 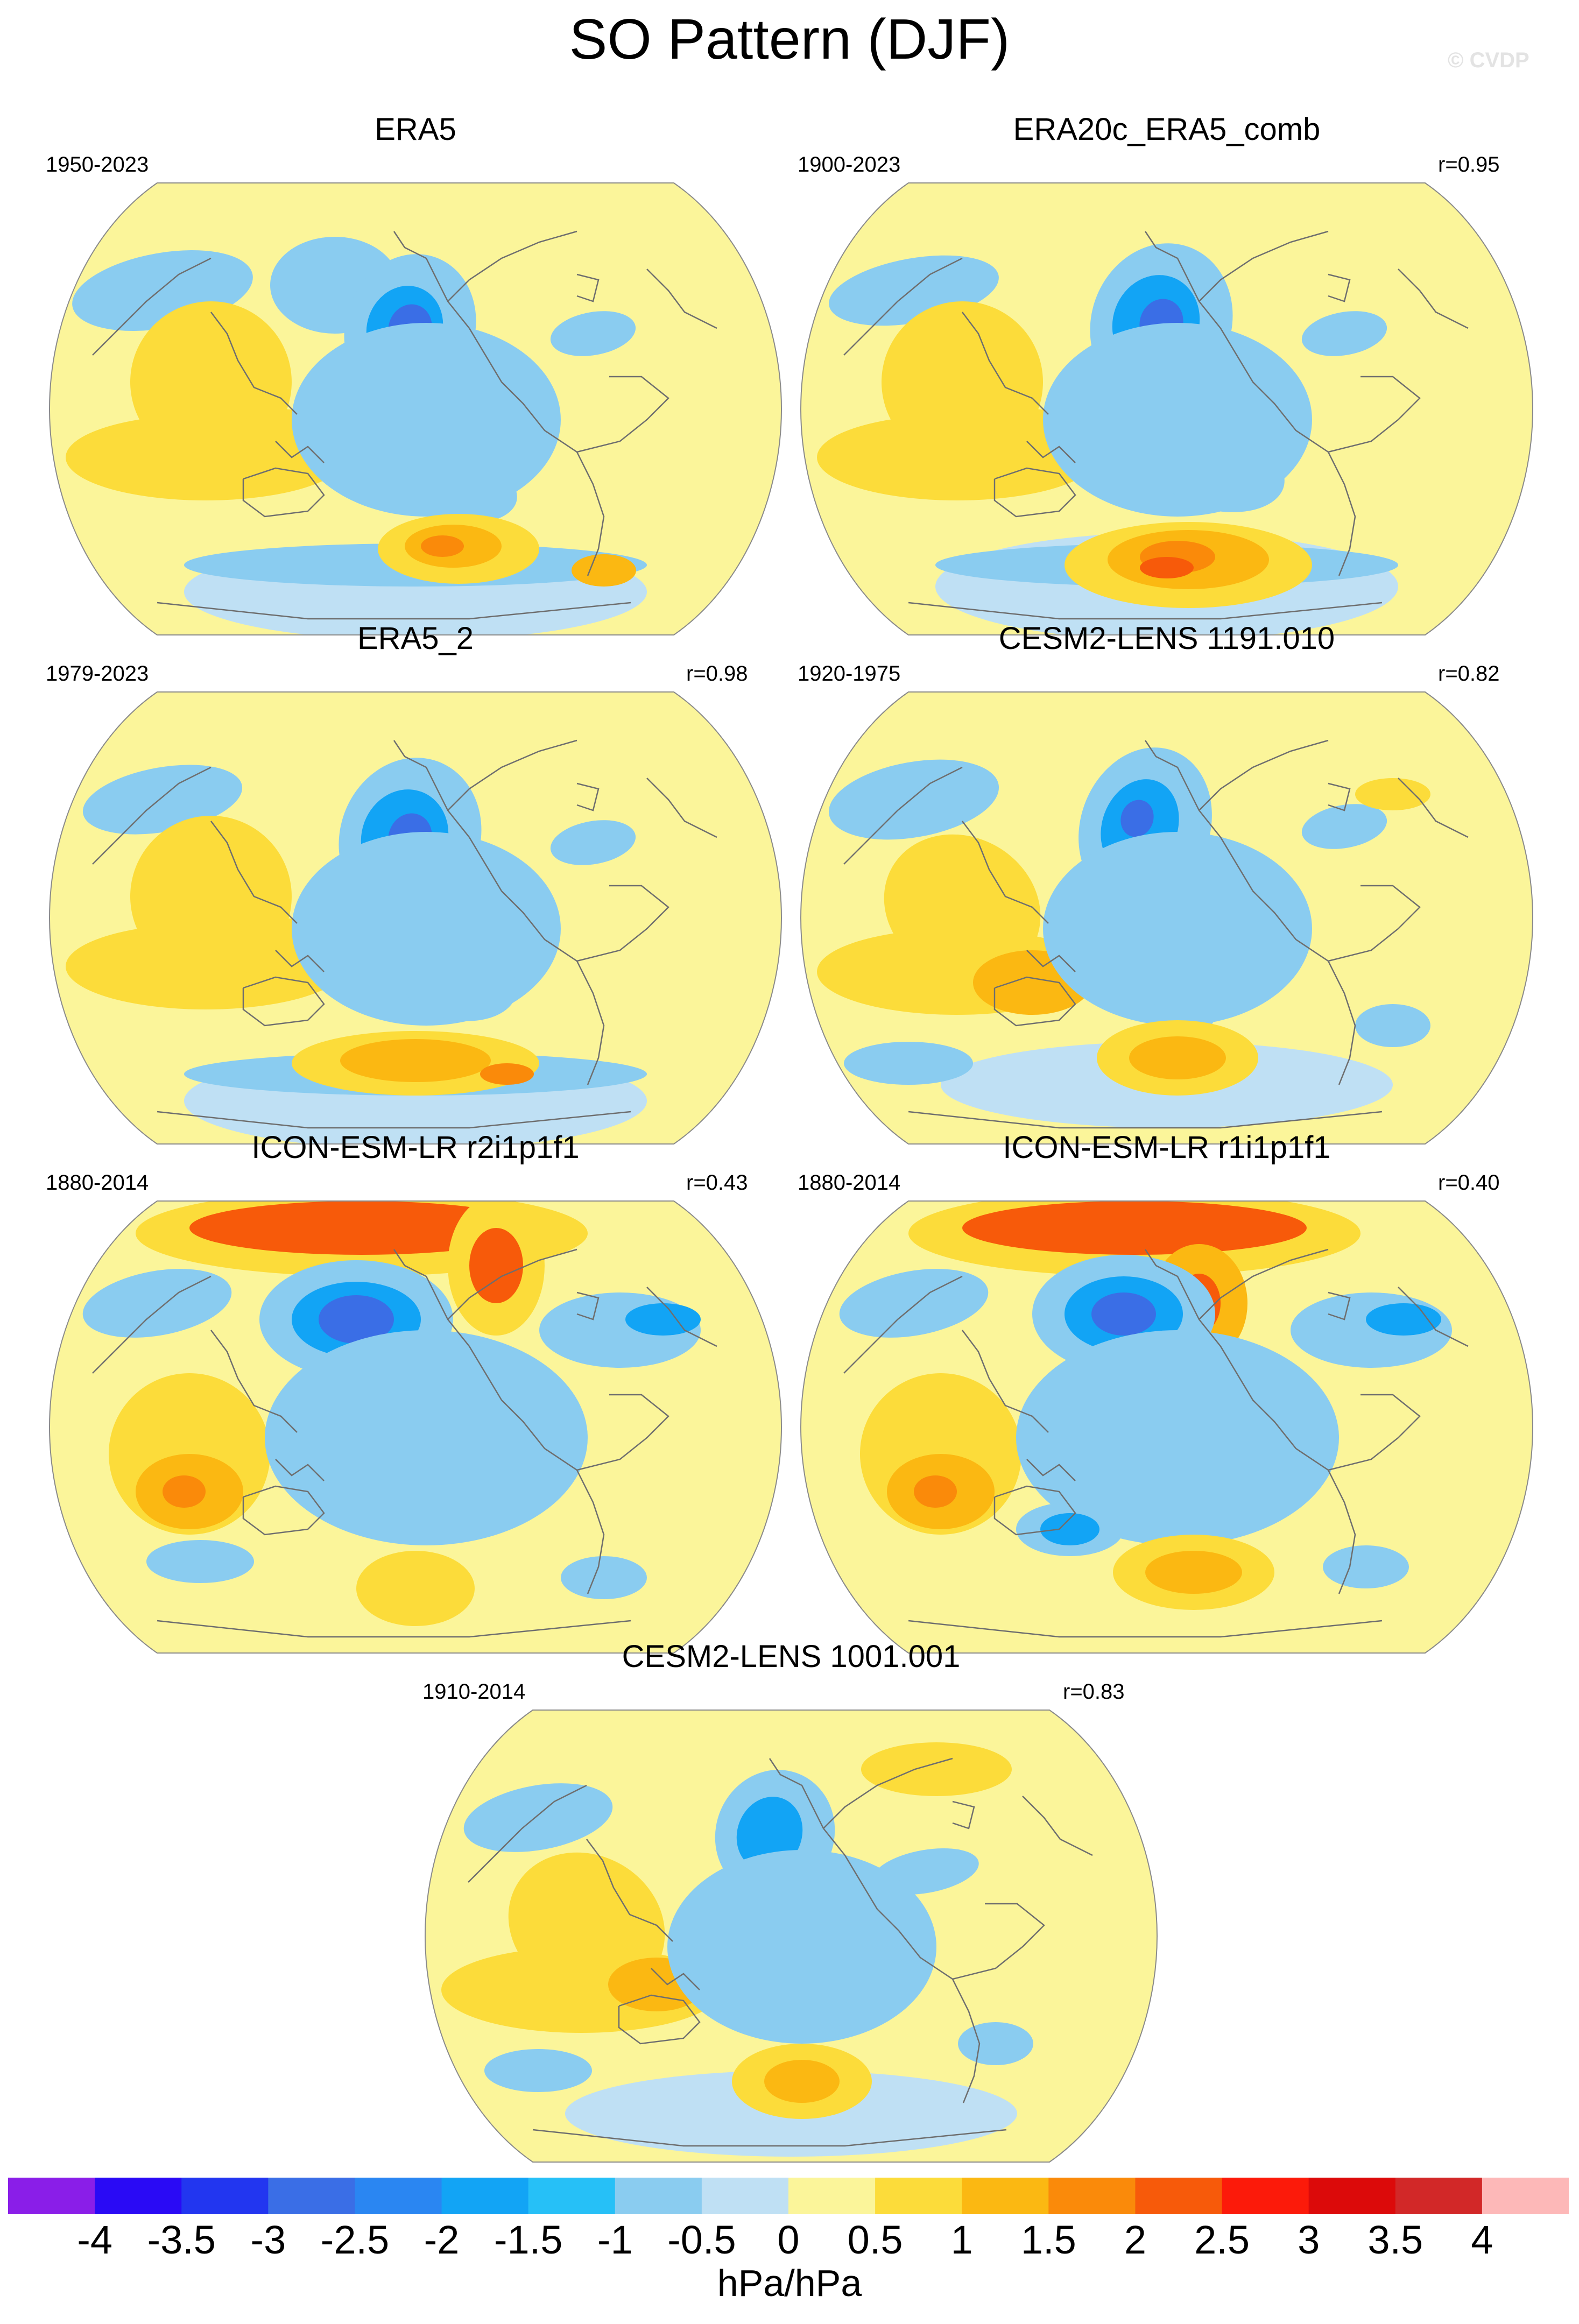 I want to click on panel-period: 1900-2023, so click(x=850, y=164).